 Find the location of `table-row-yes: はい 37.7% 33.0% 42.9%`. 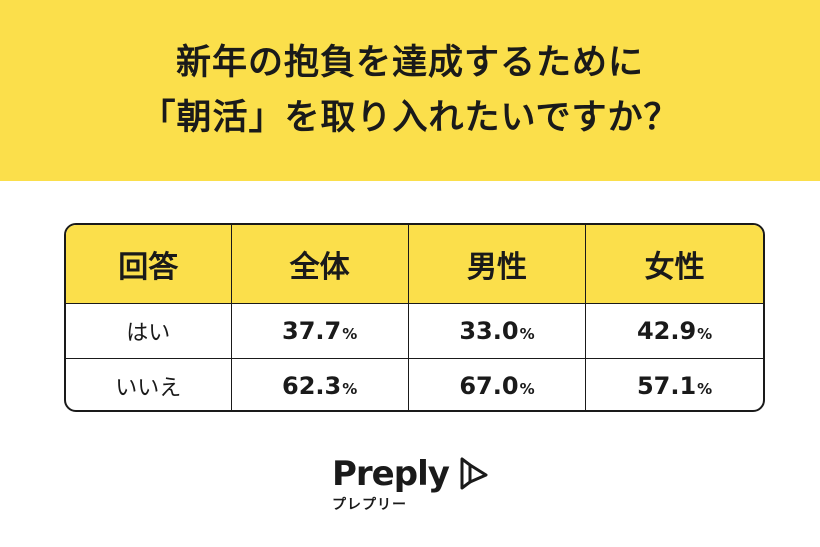

table-row-yes: はい 37.7% 33.0% 42.9% is located at coordinates (414, 331).